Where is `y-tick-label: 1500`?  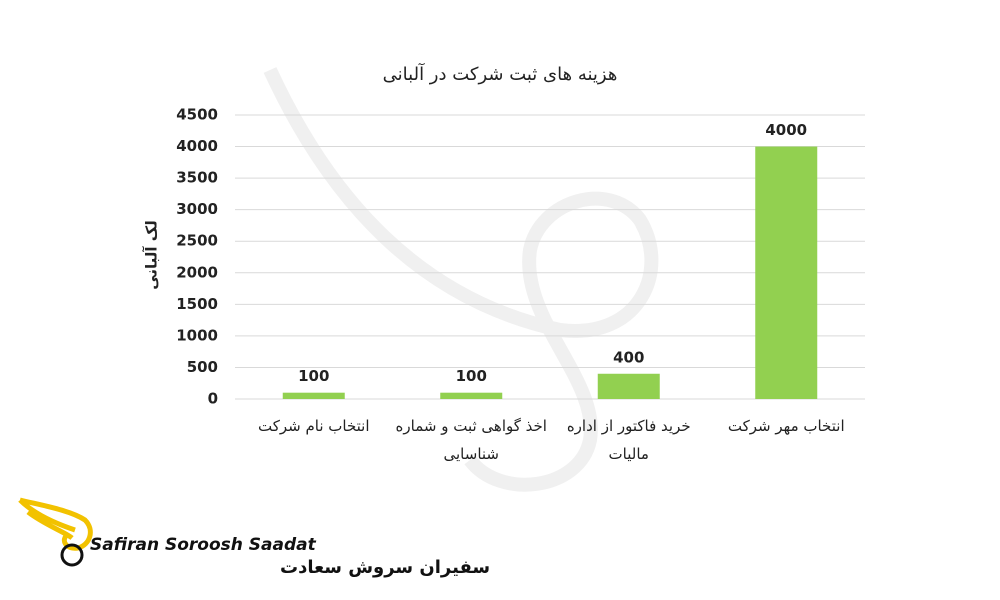 y-tick-label: 1500 is located at coordinates (197, 304).